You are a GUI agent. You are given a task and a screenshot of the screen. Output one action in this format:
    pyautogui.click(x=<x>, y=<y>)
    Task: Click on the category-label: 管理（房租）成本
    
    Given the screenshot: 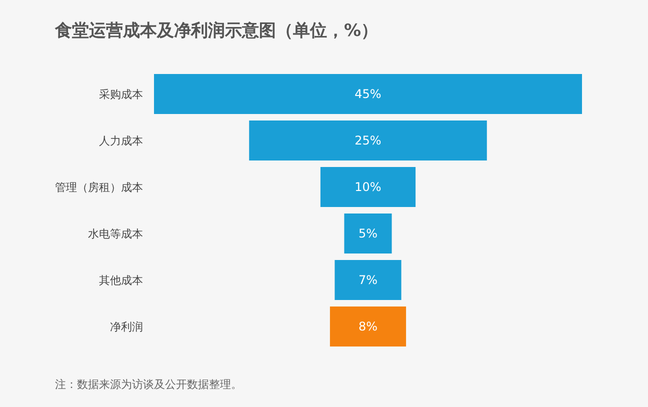 What is the action you would take?
    pyautogui.click(x=99, y=187)
    